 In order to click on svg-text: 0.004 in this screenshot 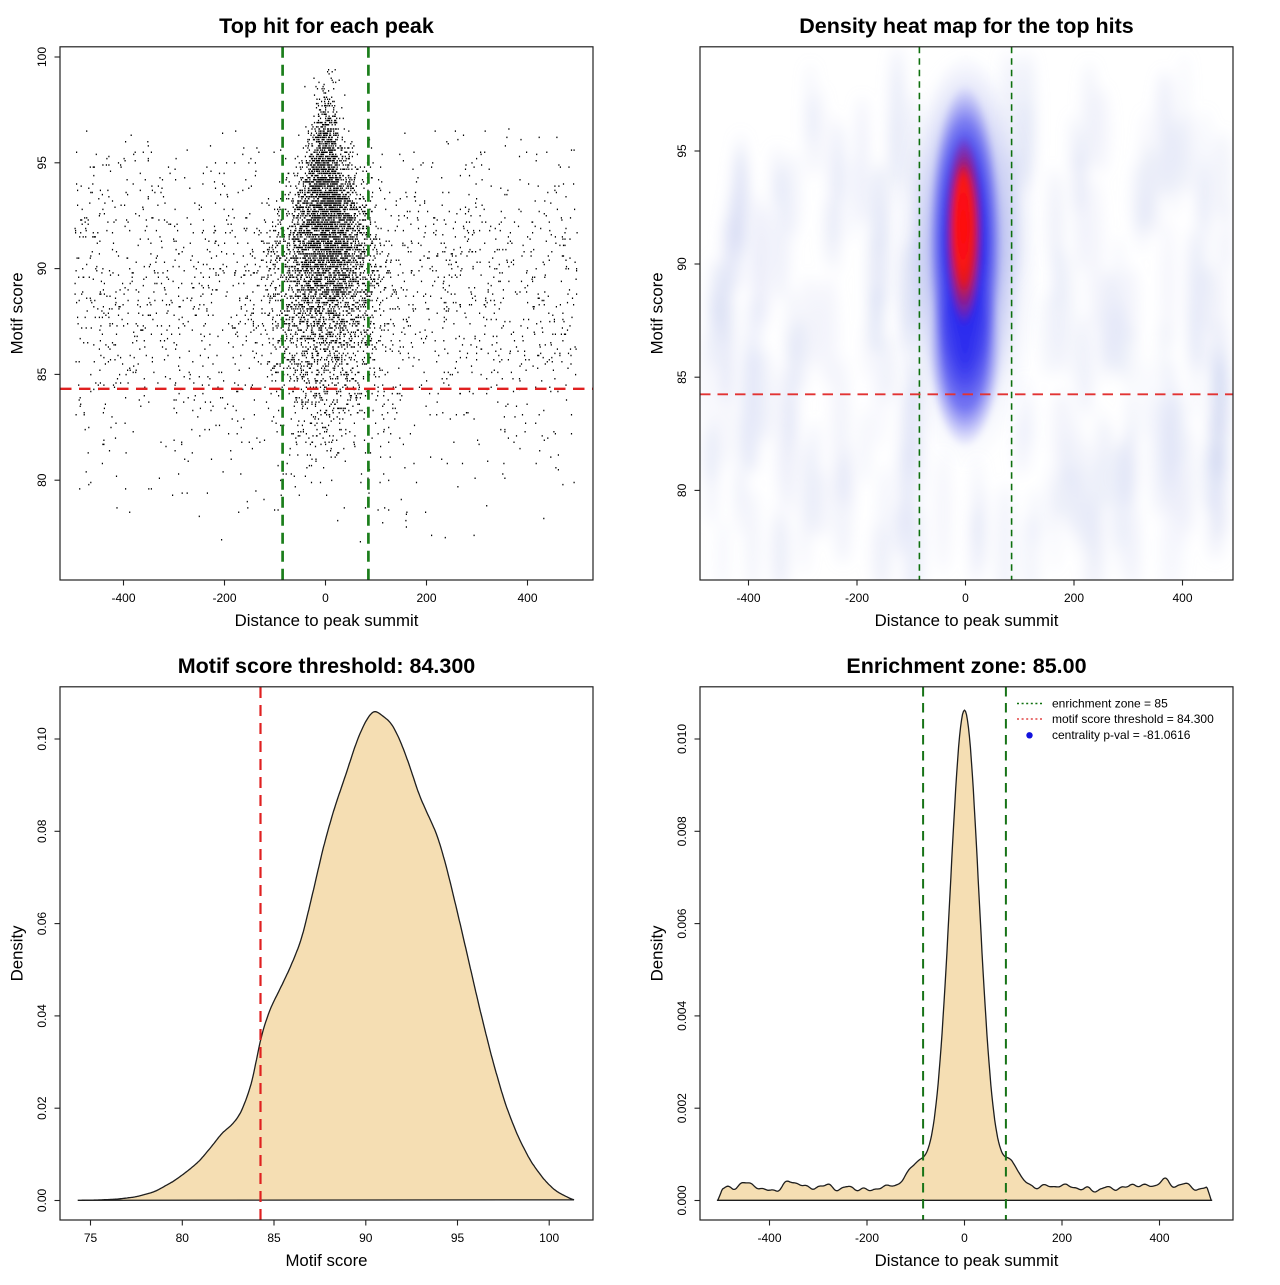, I will do `click(682, 1016)`.